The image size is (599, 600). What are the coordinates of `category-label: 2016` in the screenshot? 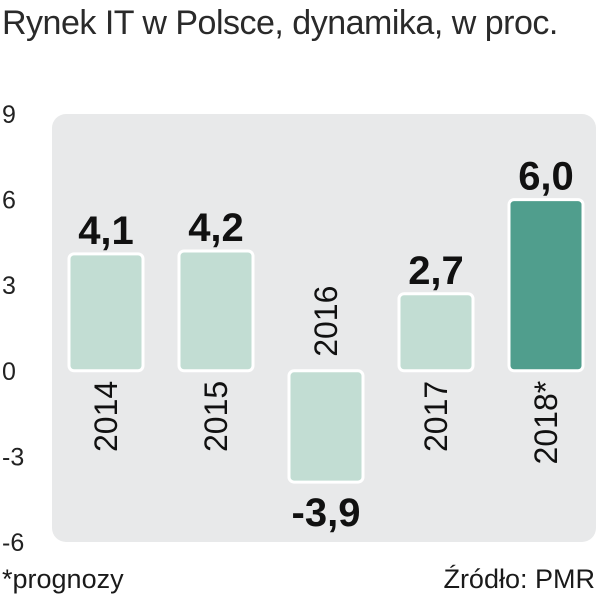 It's located at (326, 321).